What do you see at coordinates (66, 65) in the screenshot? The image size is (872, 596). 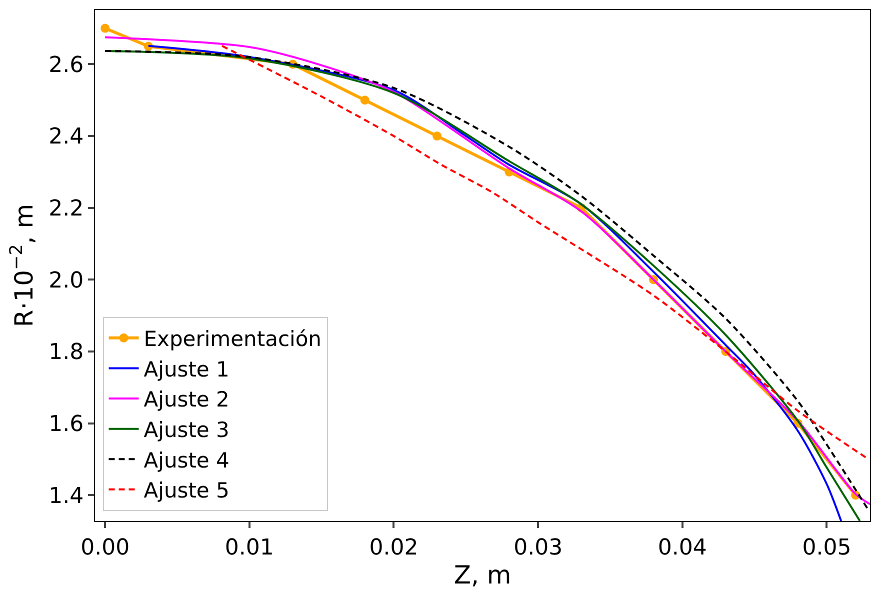 I see `y-tick-label: 2.6` at bounding box center [66, 65].